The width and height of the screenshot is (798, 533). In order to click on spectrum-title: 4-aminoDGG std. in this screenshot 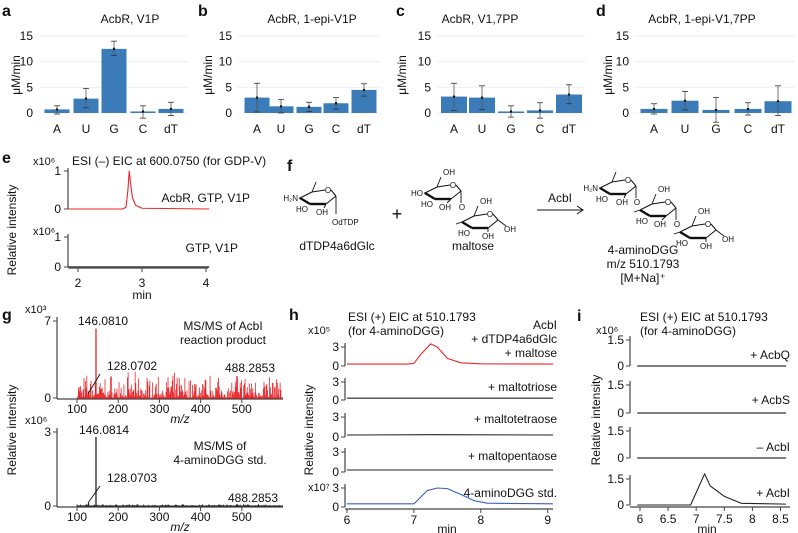, I will do `click(219, 460)`.